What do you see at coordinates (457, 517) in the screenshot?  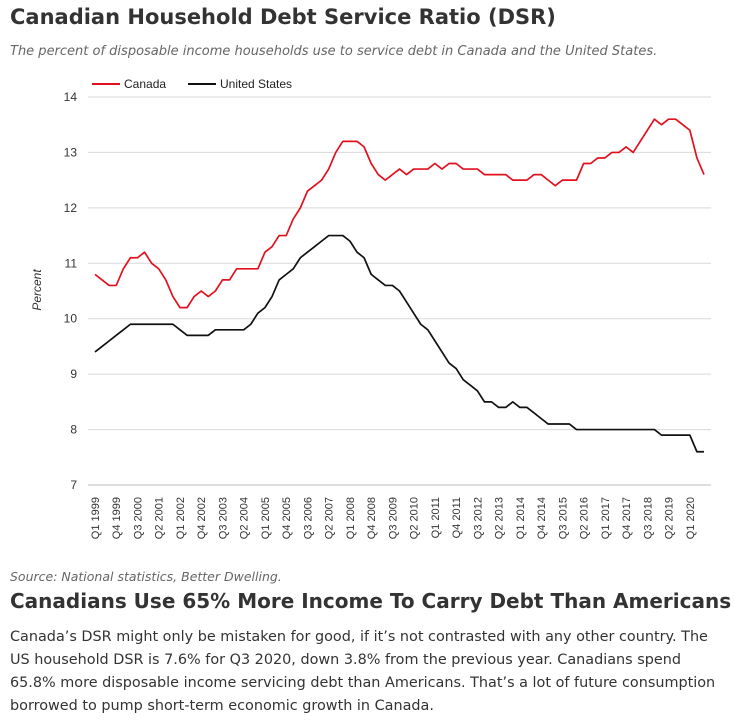 I see `x-tick-label: Q4 2011` at bounding box center [457, 517].